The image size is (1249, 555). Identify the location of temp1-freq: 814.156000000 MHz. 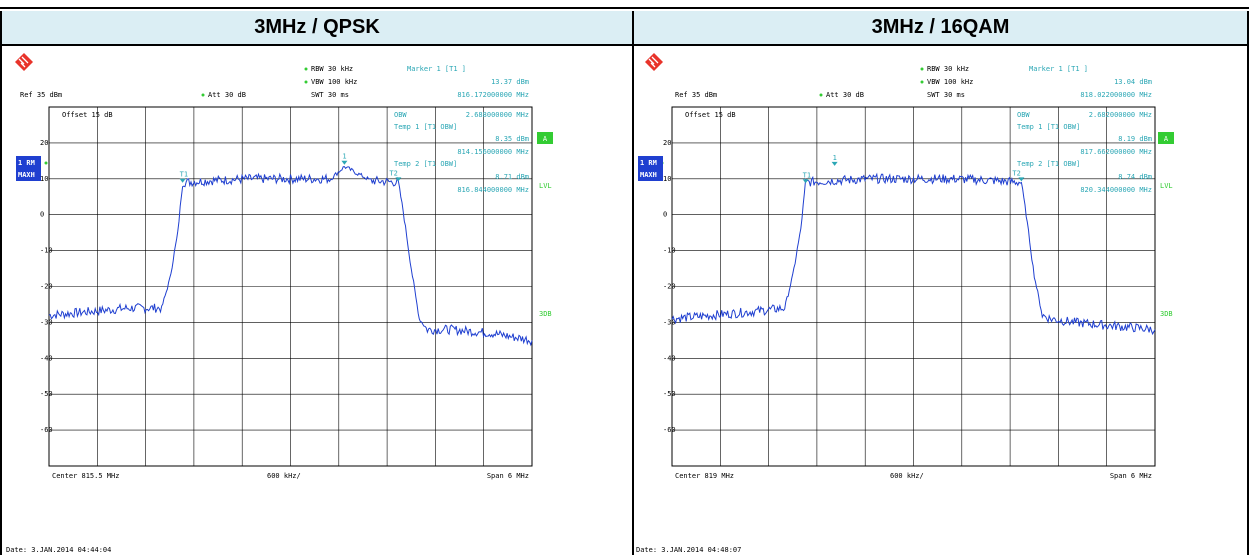
(493, 152).